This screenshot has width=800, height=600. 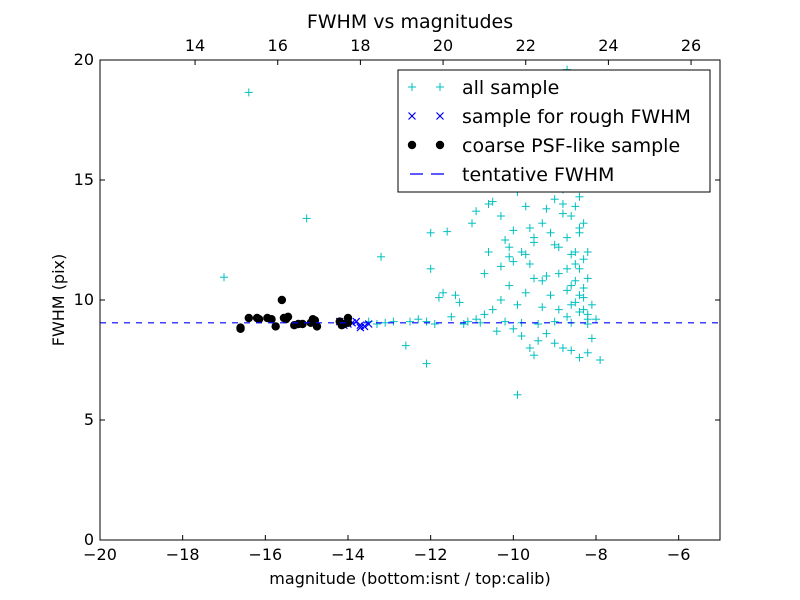 I want to click on legend-item-2: coarse PSF-like sample, so click(x=543, y=146).